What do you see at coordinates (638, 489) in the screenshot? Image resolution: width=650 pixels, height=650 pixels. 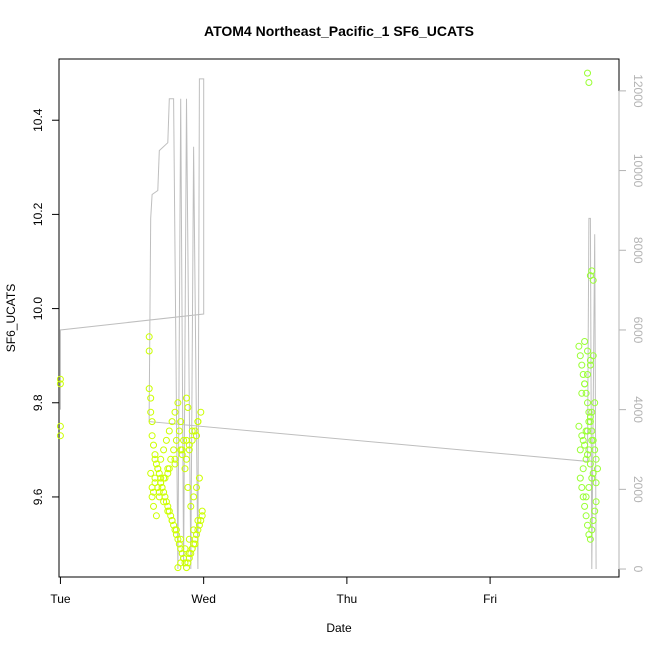 I see `y2-tick-label: 2000` at bounding box center [638, 489].